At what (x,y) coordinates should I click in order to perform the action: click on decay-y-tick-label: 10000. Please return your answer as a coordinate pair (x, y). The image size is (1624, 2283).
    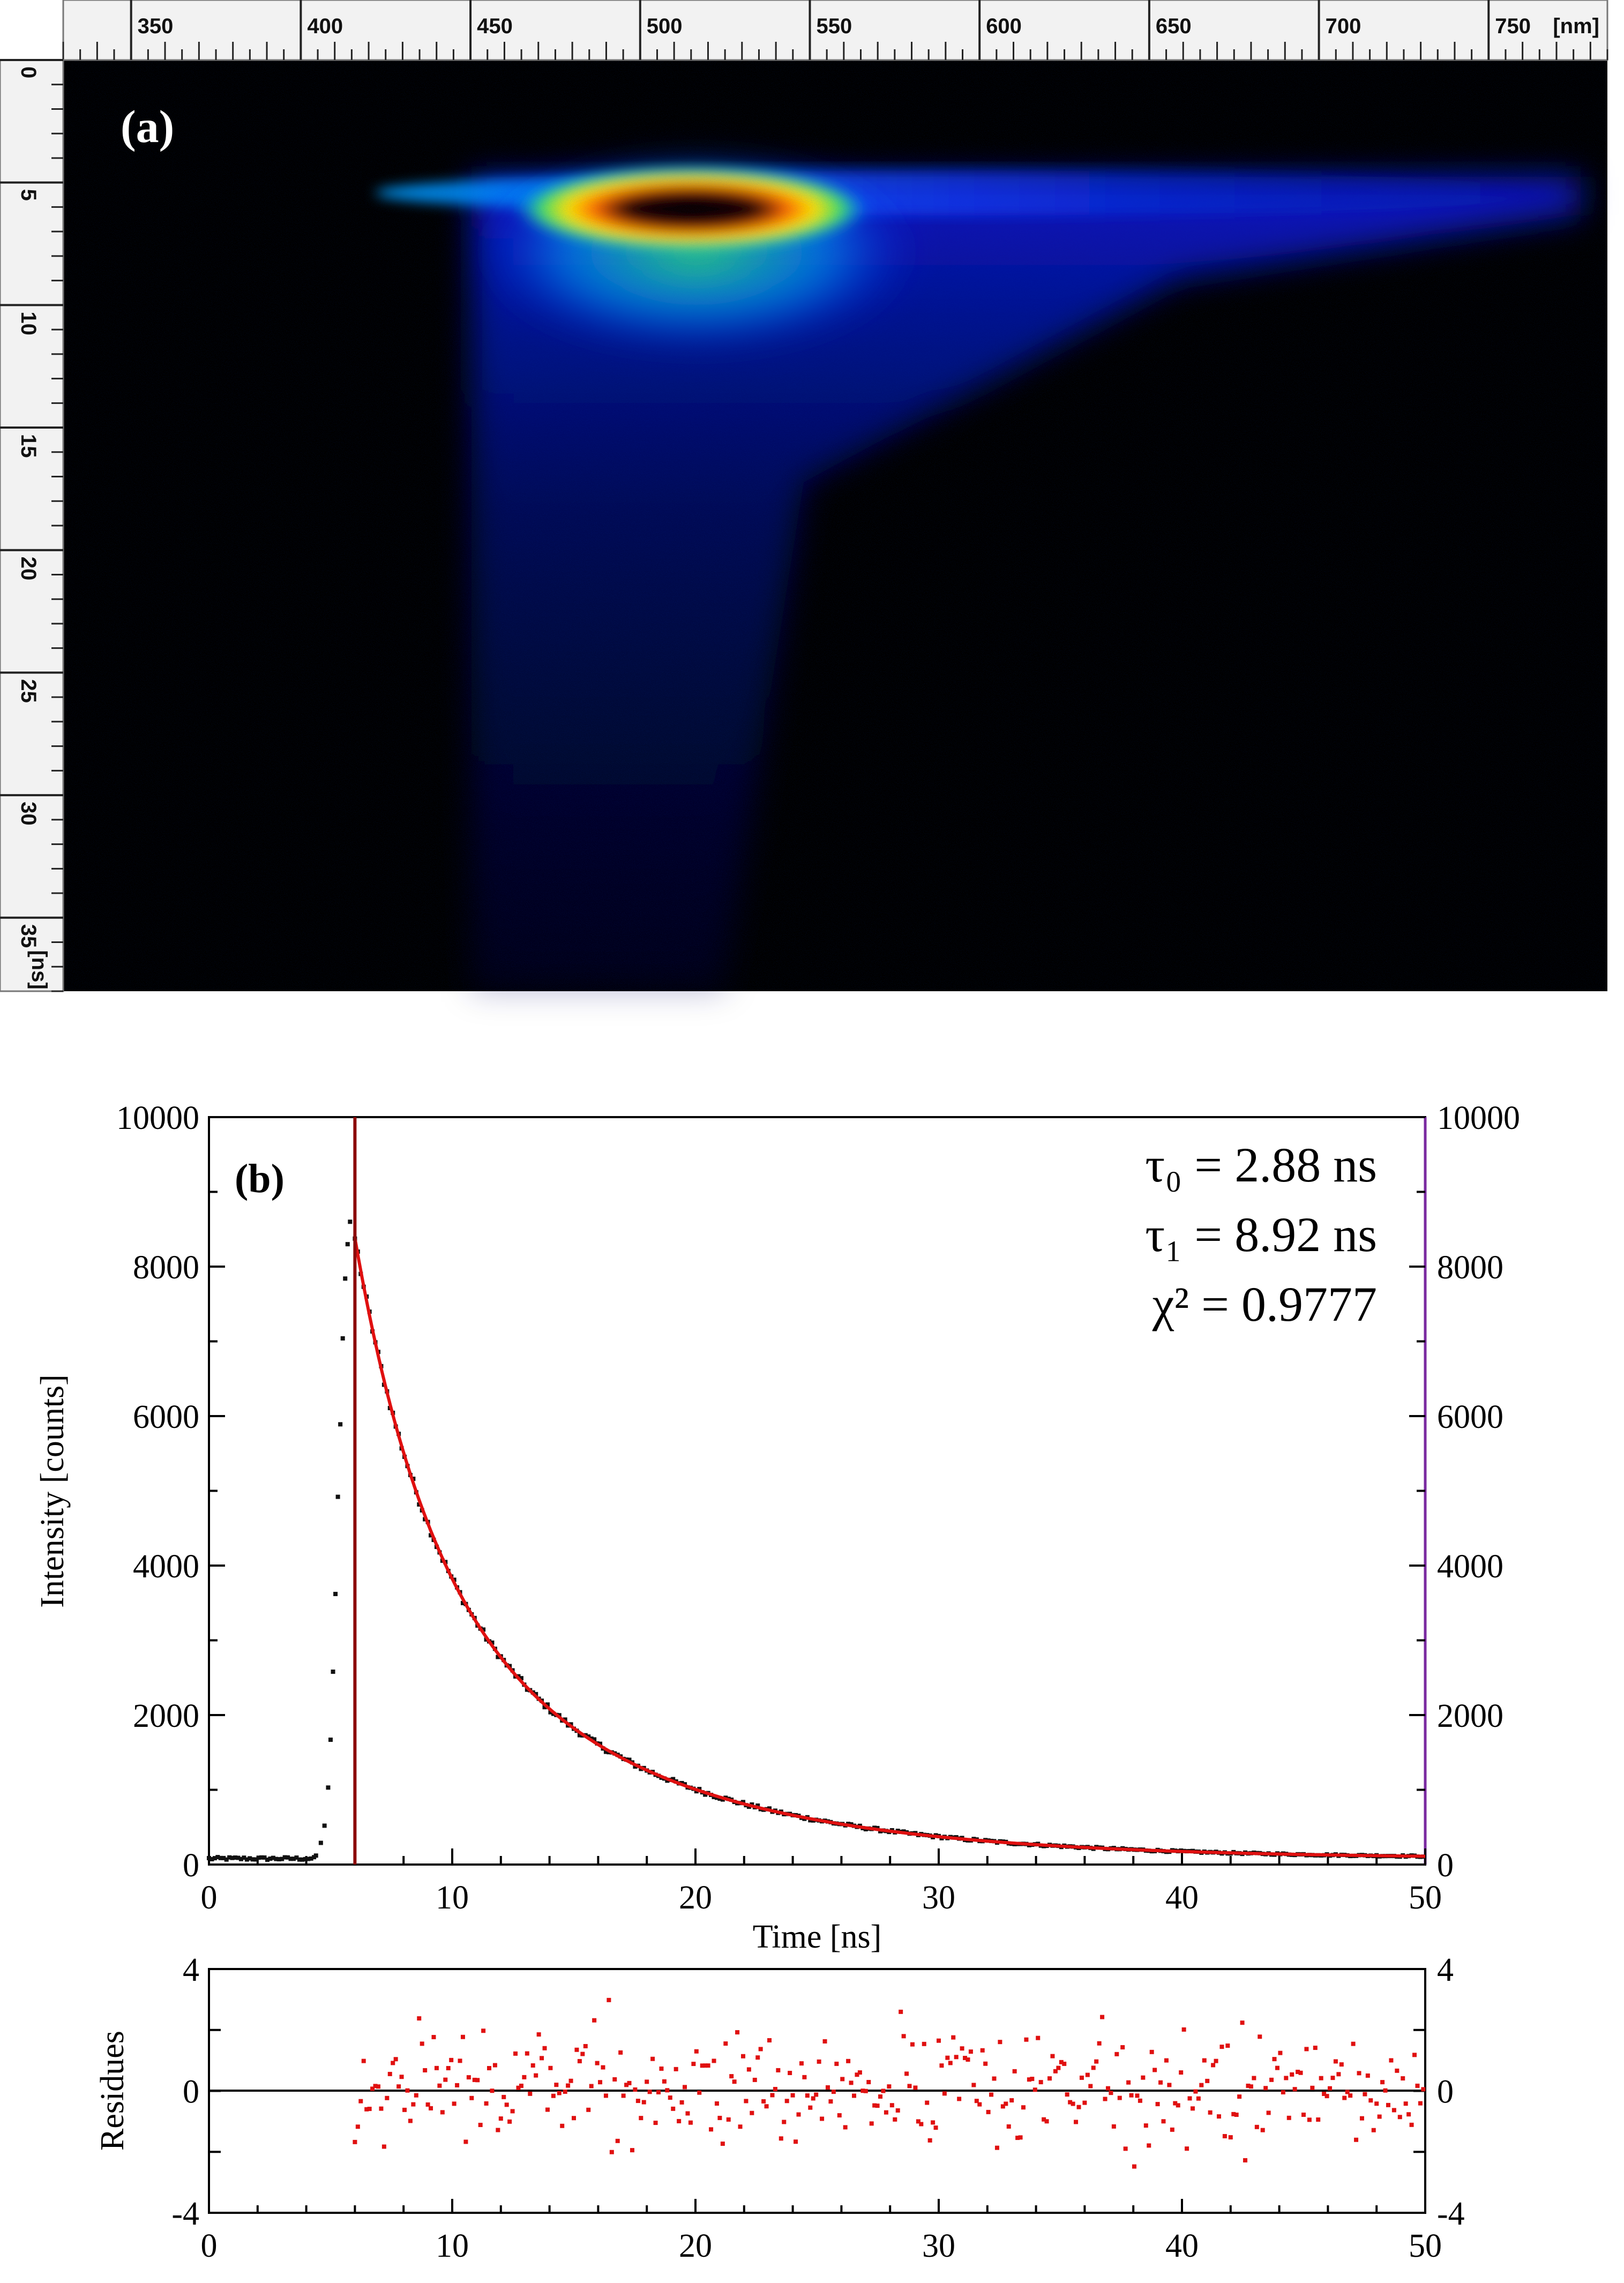
    Looking at the image, I should click on (157, 1118).